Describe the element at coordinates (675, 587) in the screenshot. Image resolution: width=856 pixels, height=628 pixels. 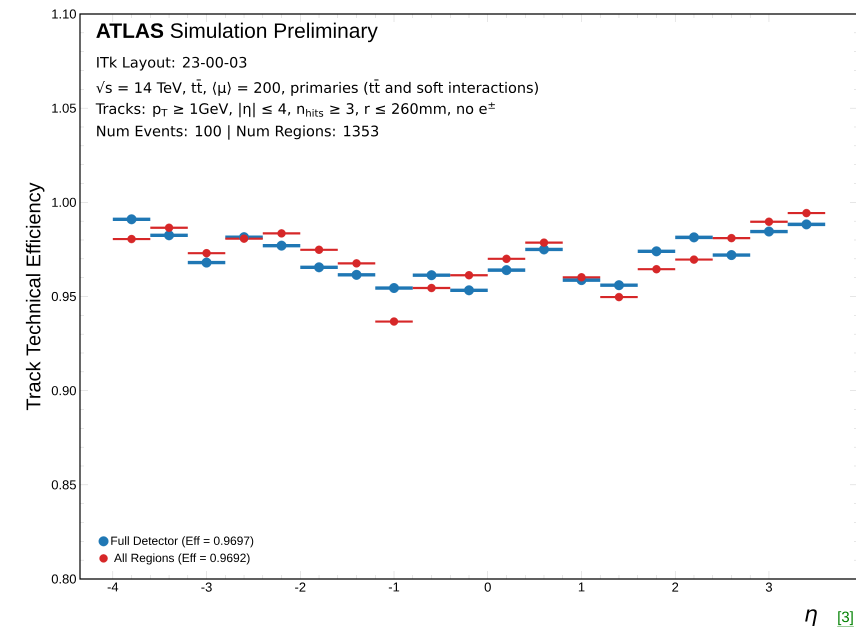
I see `x-tick-label: 2` at that location.